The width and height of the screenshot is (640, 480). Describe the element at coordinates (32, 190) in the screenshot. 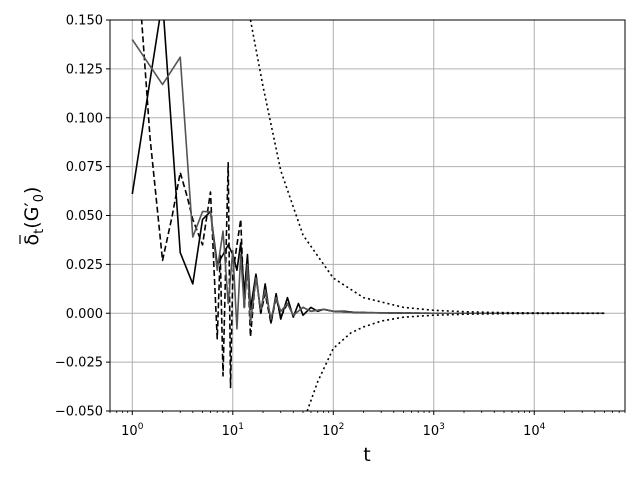

I see `y-label-close: )` at that location.